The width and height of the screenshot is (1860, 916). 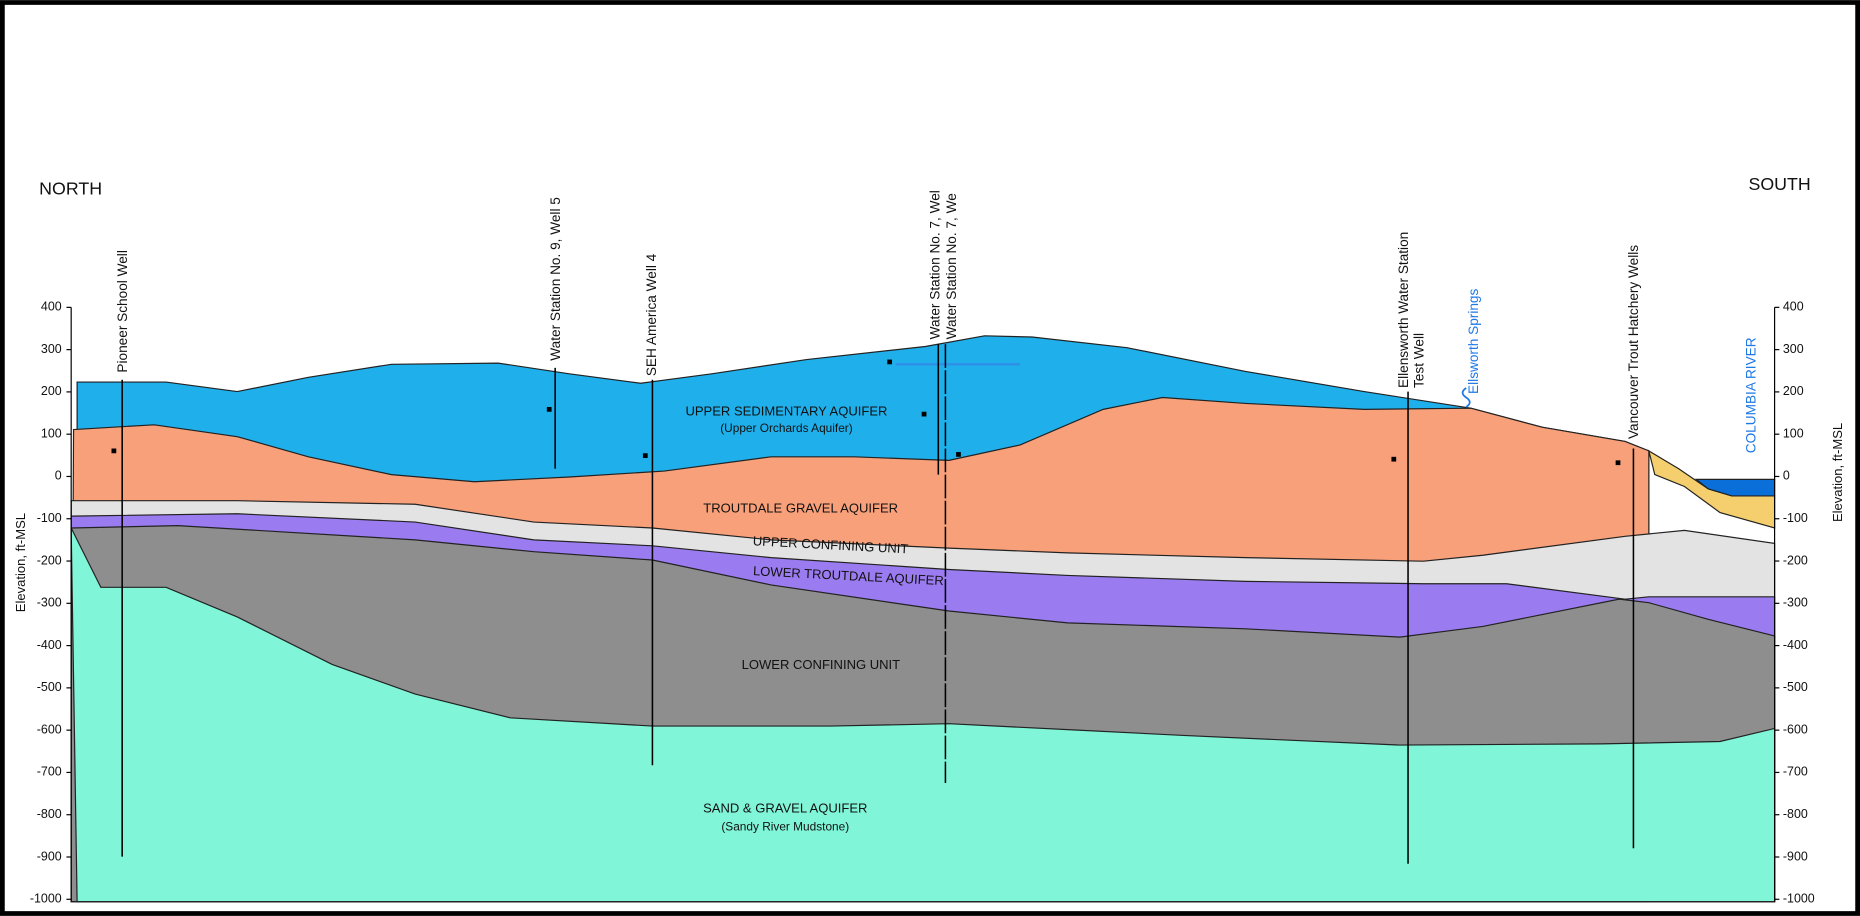 I want to click on layer-label: TROUTDALE GRAVEL AQUIFER, so click(x=800, y=508).